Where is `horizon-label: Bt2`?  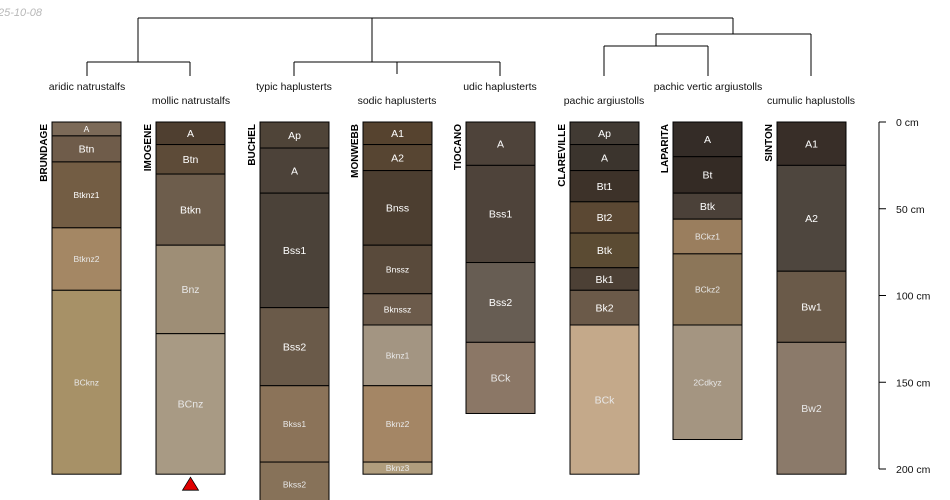 horizon-label: Bt2 is located at coordinates (605, 218).